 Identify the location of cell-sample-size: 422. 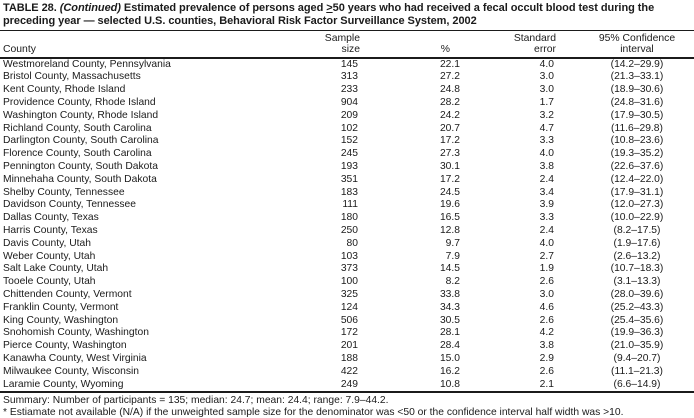
(349, 371).